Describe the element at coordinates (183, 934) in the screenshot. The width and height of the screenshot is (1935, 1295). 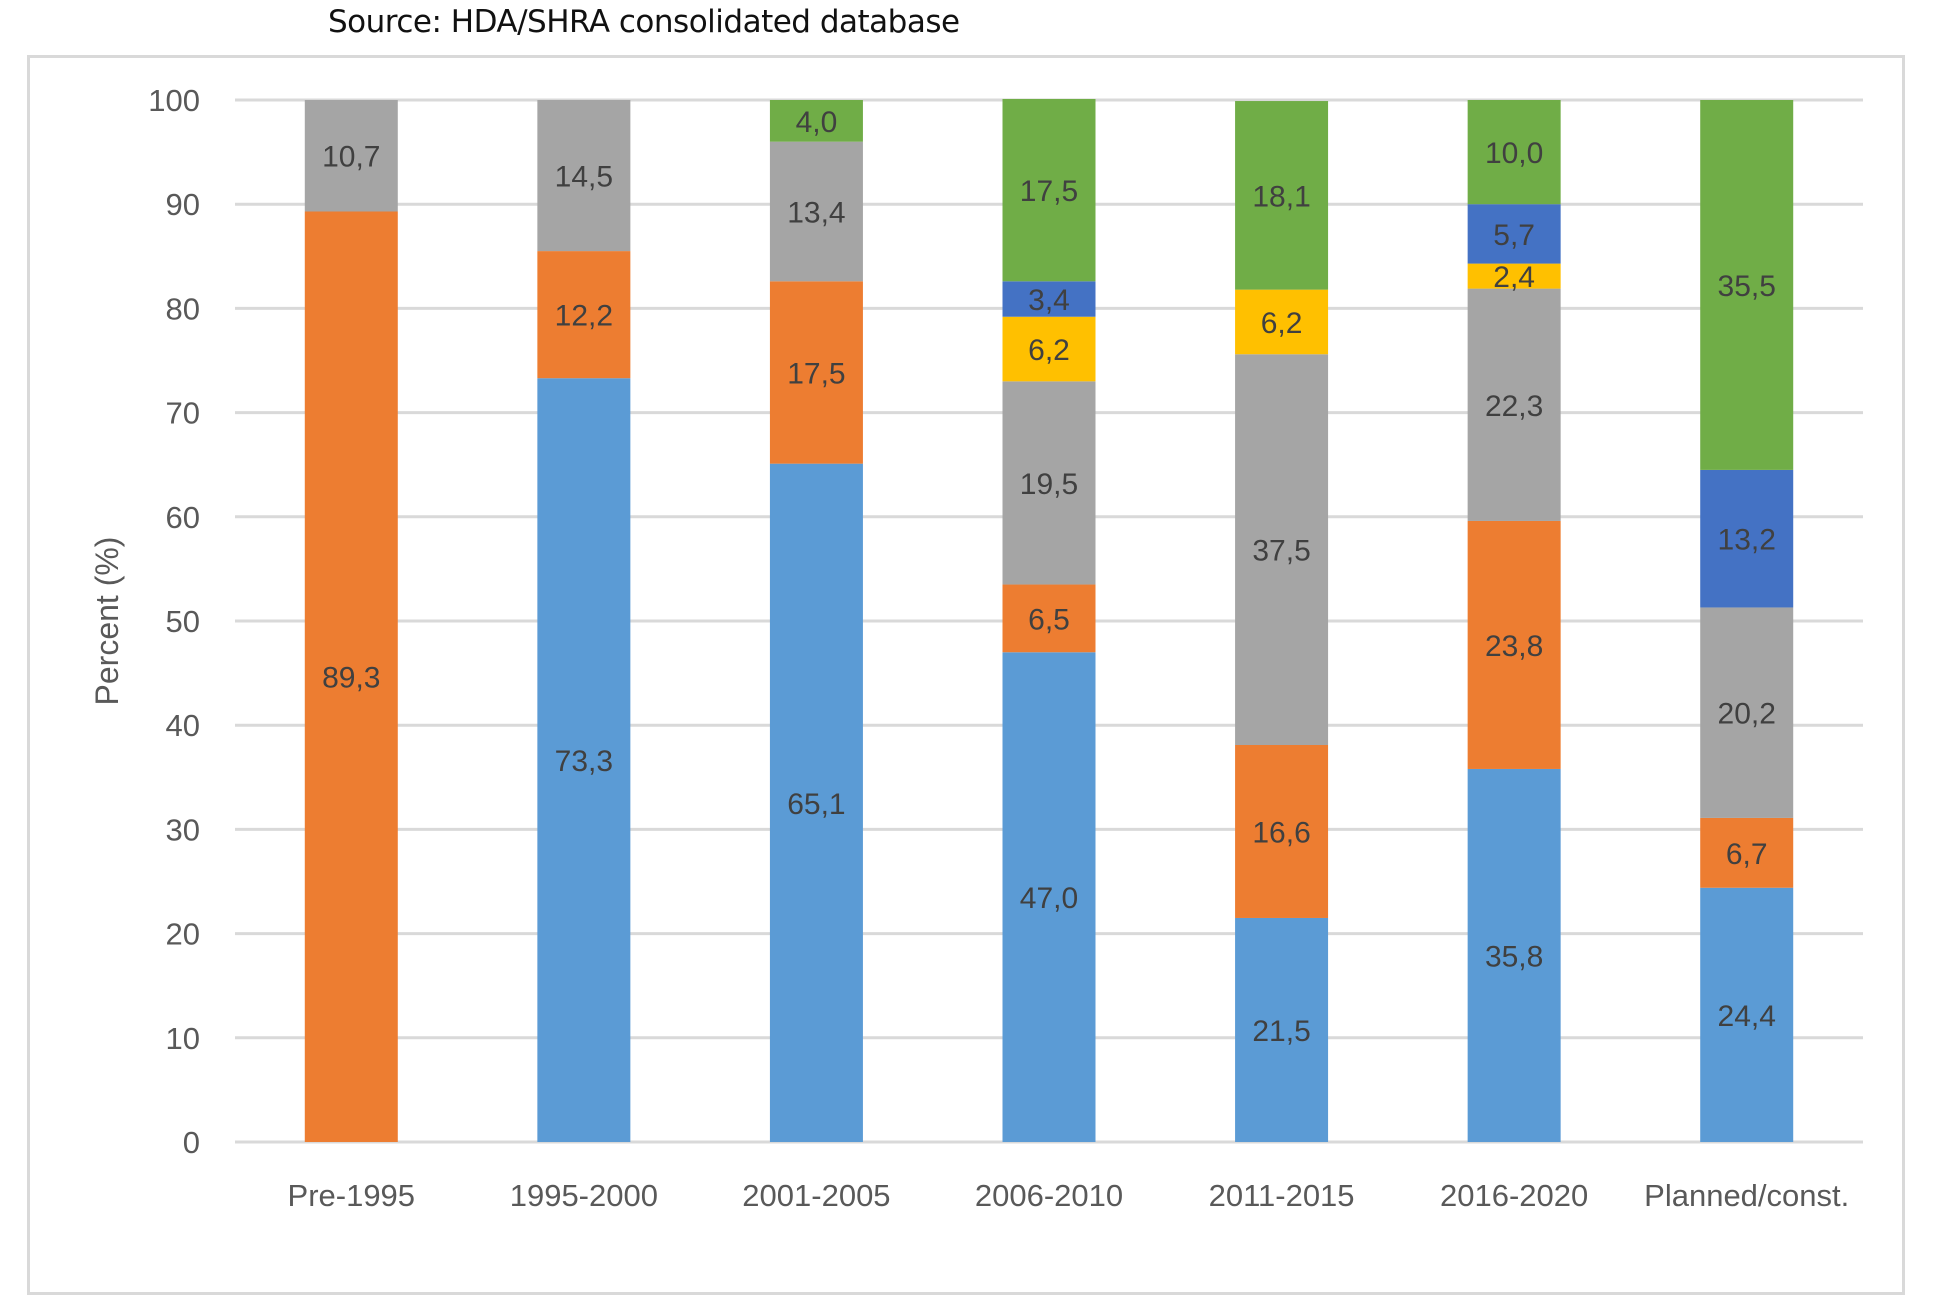
I see `y-tick-label: 20` at that location.